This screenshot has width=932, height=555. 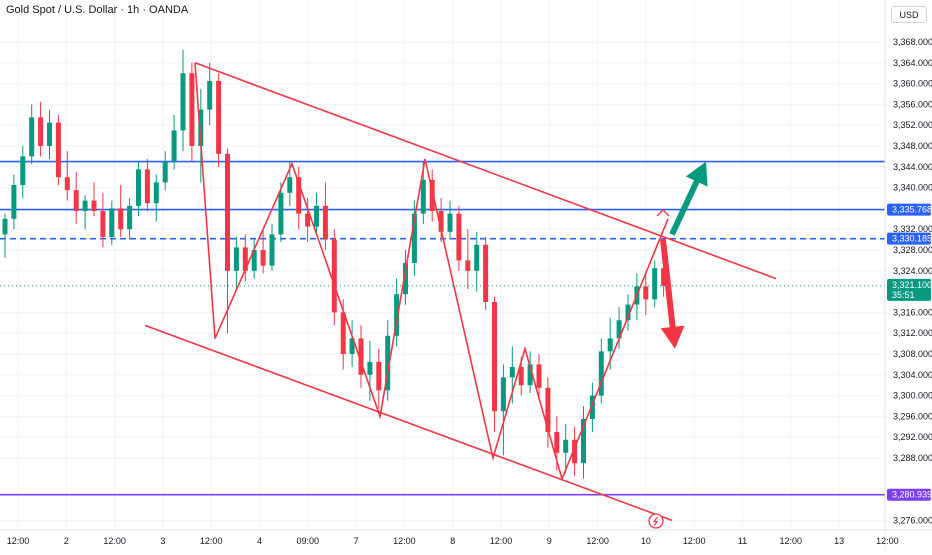 I want to click on price-tick-label: 3,328.000, so click(x=912, y=250).